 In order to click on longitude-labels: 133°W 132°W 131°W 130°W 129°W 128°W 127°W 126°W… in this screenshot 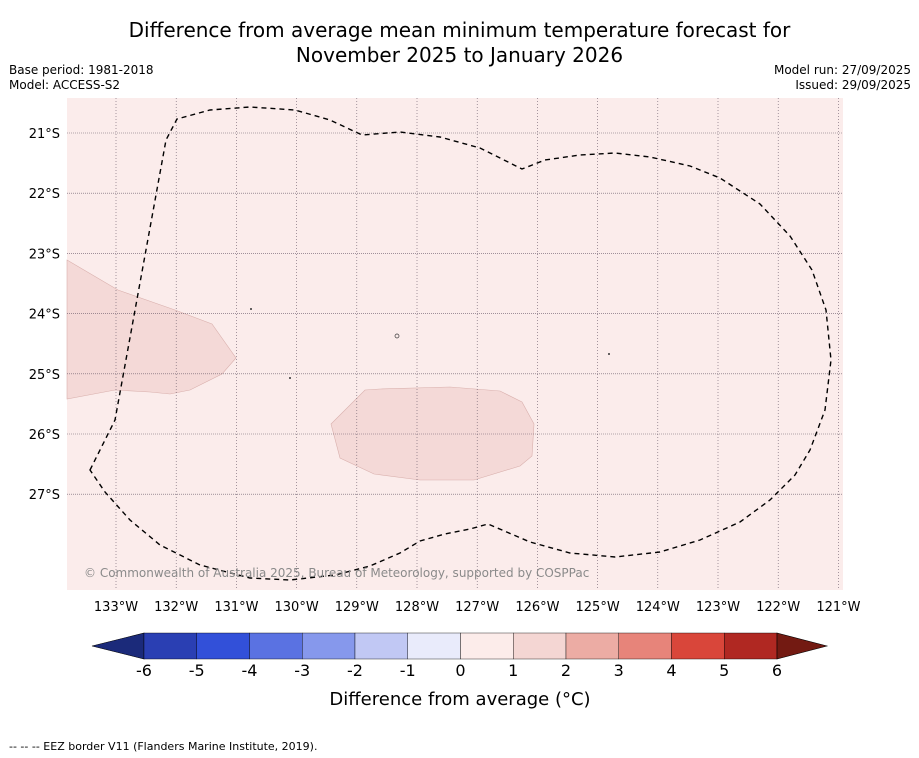, I will do `click(477, 607)`.